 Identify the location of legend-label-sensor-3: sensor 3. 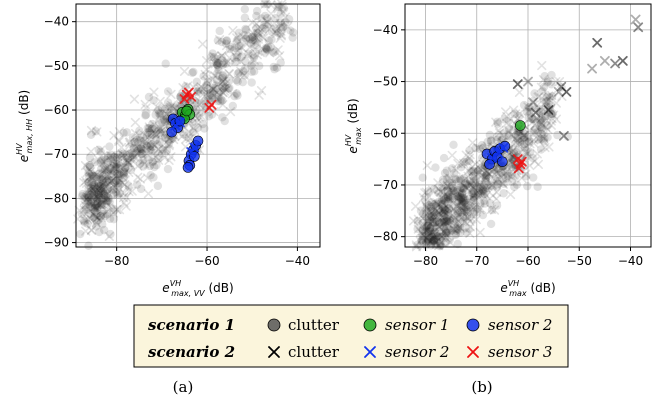
(520, 352).